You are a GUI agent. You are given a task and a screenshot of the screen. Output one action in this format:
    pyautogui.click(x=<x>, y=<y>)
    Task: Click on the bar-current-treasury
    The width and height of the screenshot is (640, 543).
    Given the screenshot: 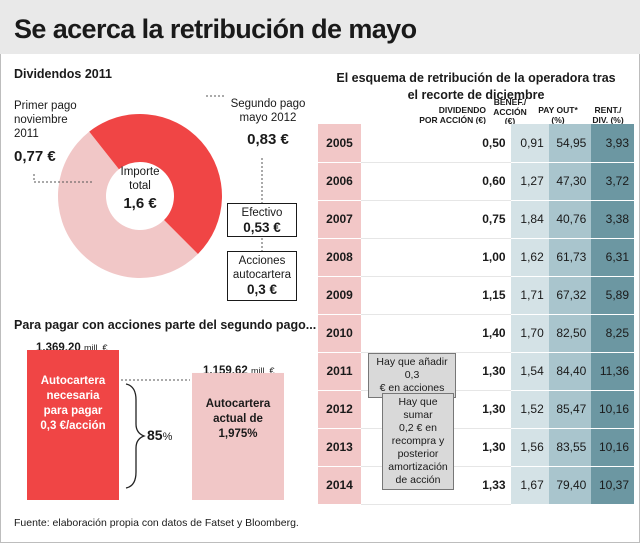 What is the action you would take?
    pyautogui.click(x=238, y=436)
    